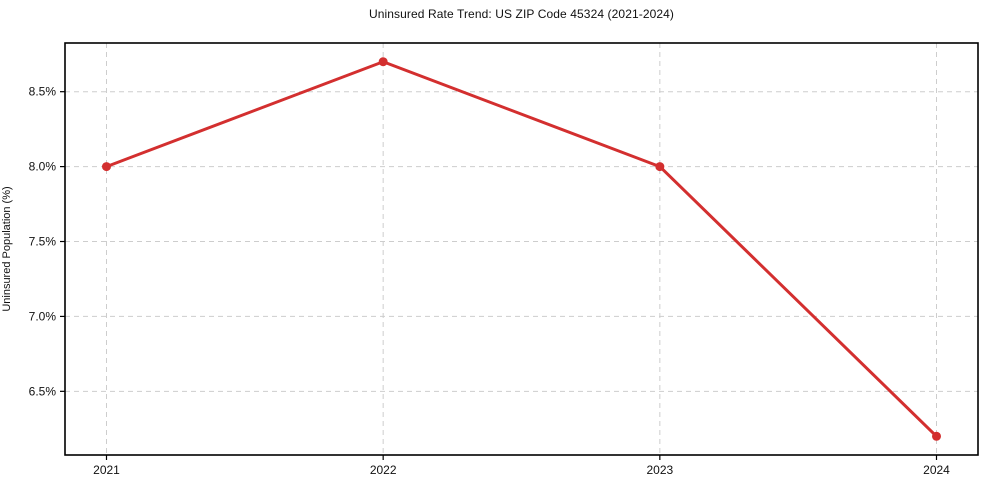 The image size is (989, 490). What do you see at coordinates (106, 470) in the screenshot?
I see `x-tick-label-2021: 2021` at bounding box center [106, 470].